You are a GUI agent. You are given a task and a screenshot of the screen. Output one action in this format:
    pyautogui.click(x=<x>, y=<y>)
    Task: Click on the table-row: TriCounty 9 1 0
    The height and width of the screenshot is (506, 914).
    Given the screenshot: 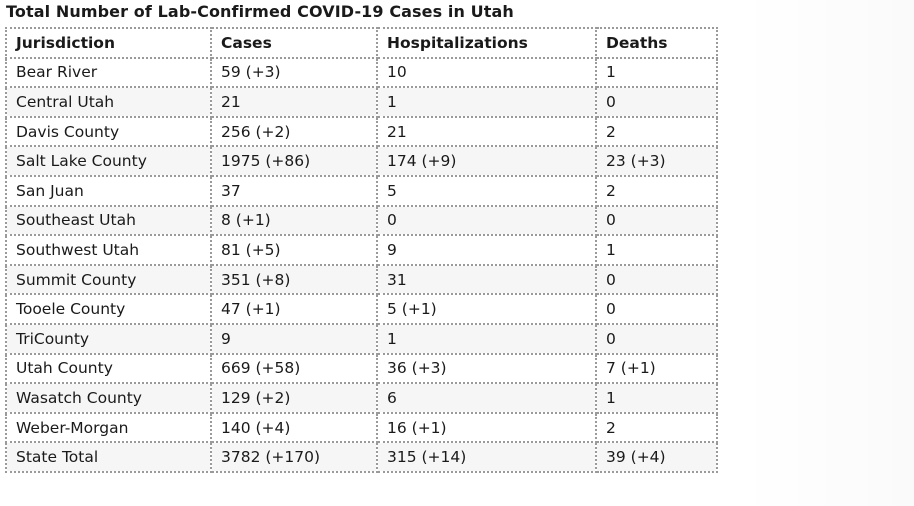 What is the action you would take?
    pyautogui.click(x=361, y=338)
    